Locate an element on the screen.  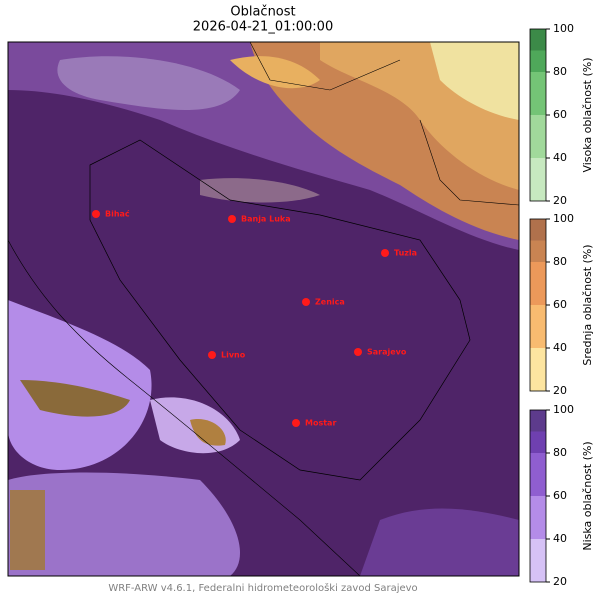
colorbar-label: Srednja oblačnost (%) is located at coordinates (587, 304).